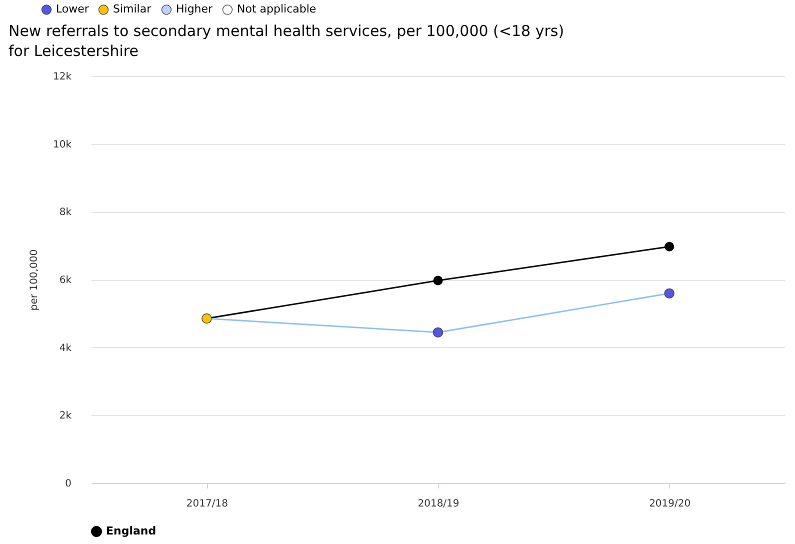  Describe the element at coordinates (439, 504) in the screenshot. I see `x-tick-label: 2018/19` at that location.